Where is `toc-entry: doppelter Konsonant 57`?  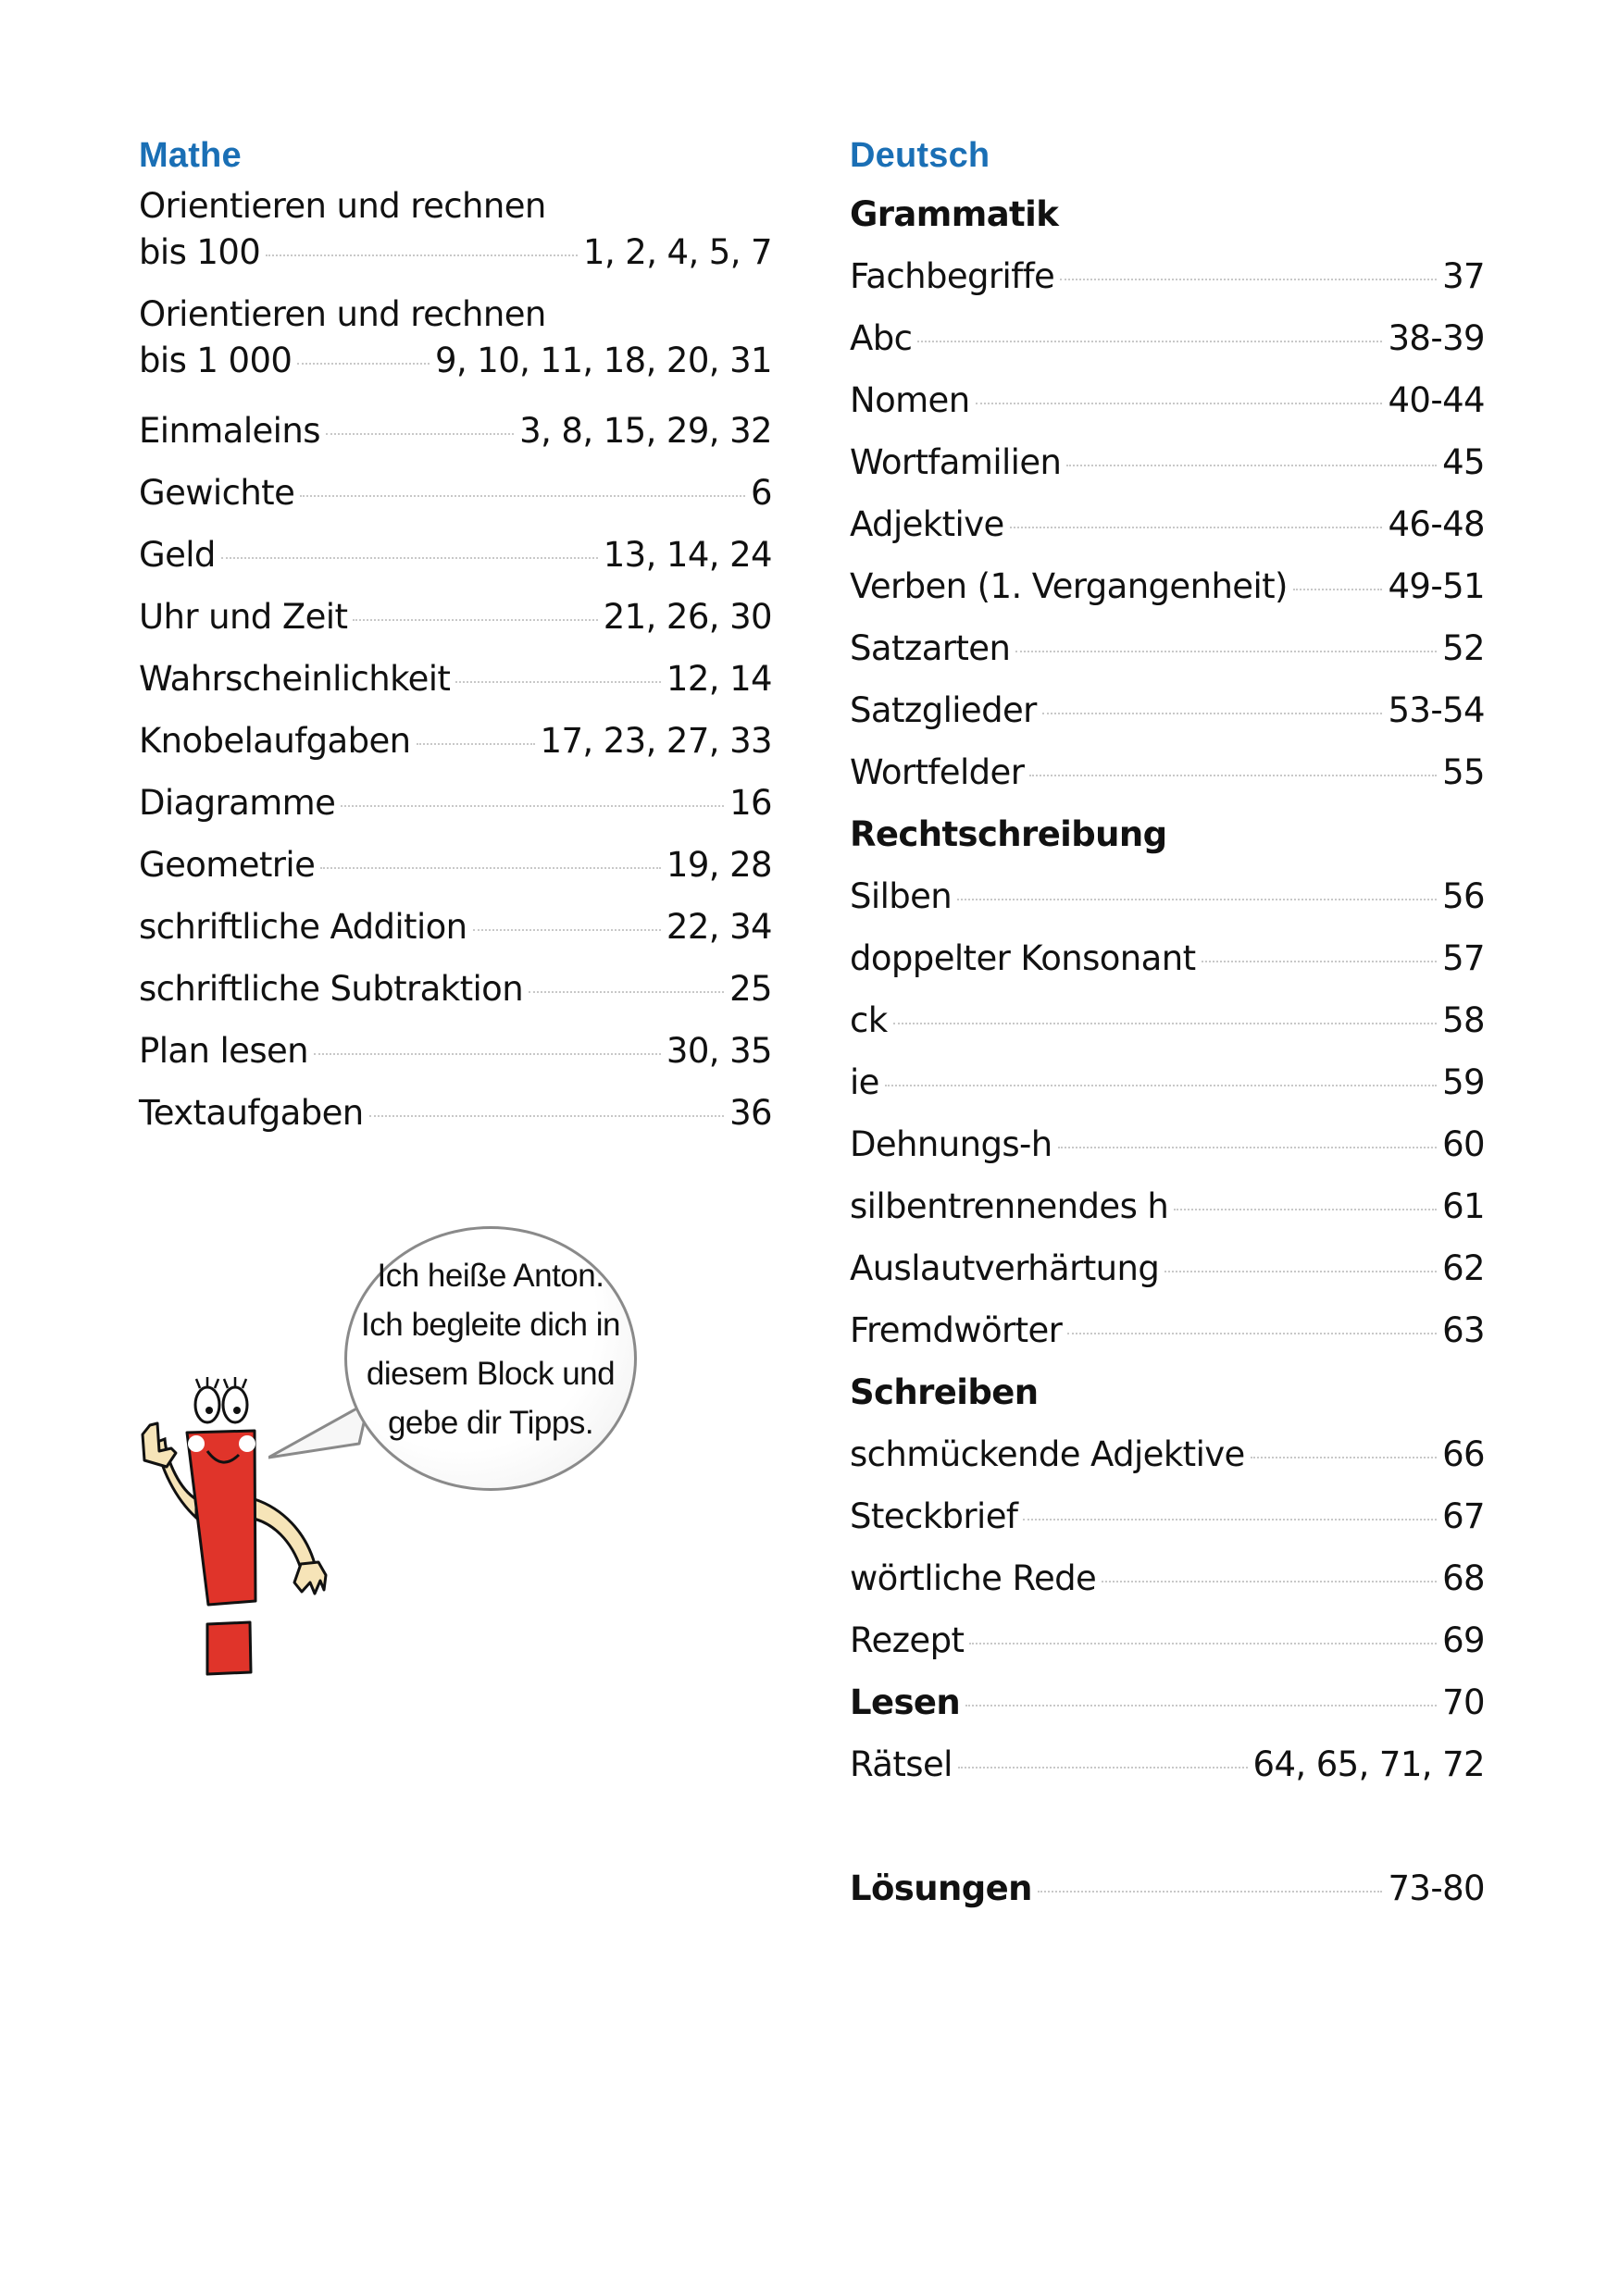 toc-entry: doppelter Konsonant 57 is located at coordinates (1168, 958).